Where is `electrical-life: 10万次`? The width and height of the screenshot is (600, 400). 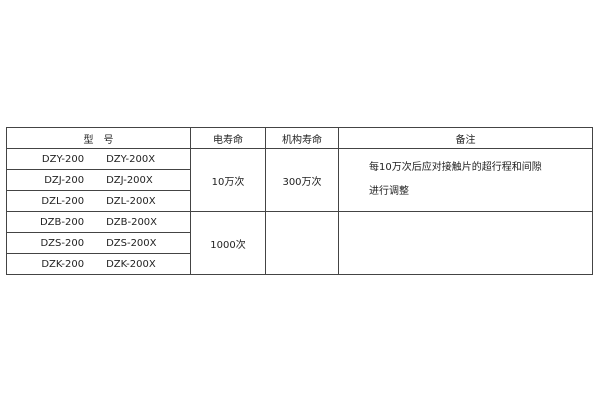
electrical-life: 10万次 is located at coordinates (228, 180).